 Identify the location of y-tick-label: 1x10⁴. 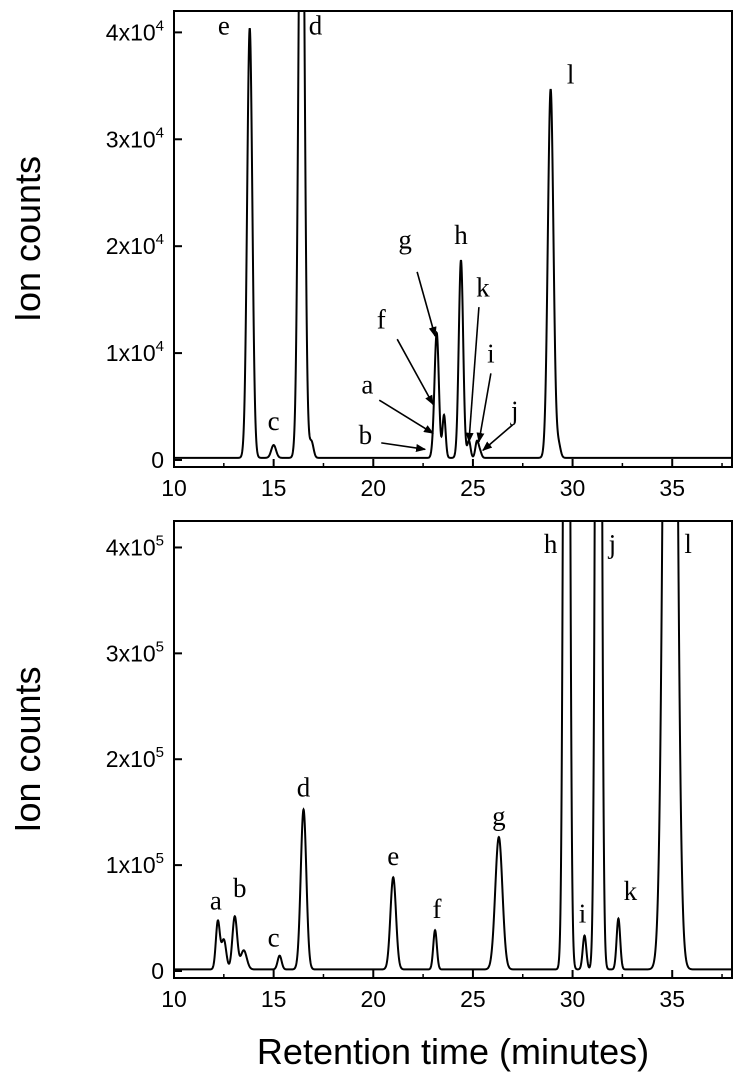
(135, 352).